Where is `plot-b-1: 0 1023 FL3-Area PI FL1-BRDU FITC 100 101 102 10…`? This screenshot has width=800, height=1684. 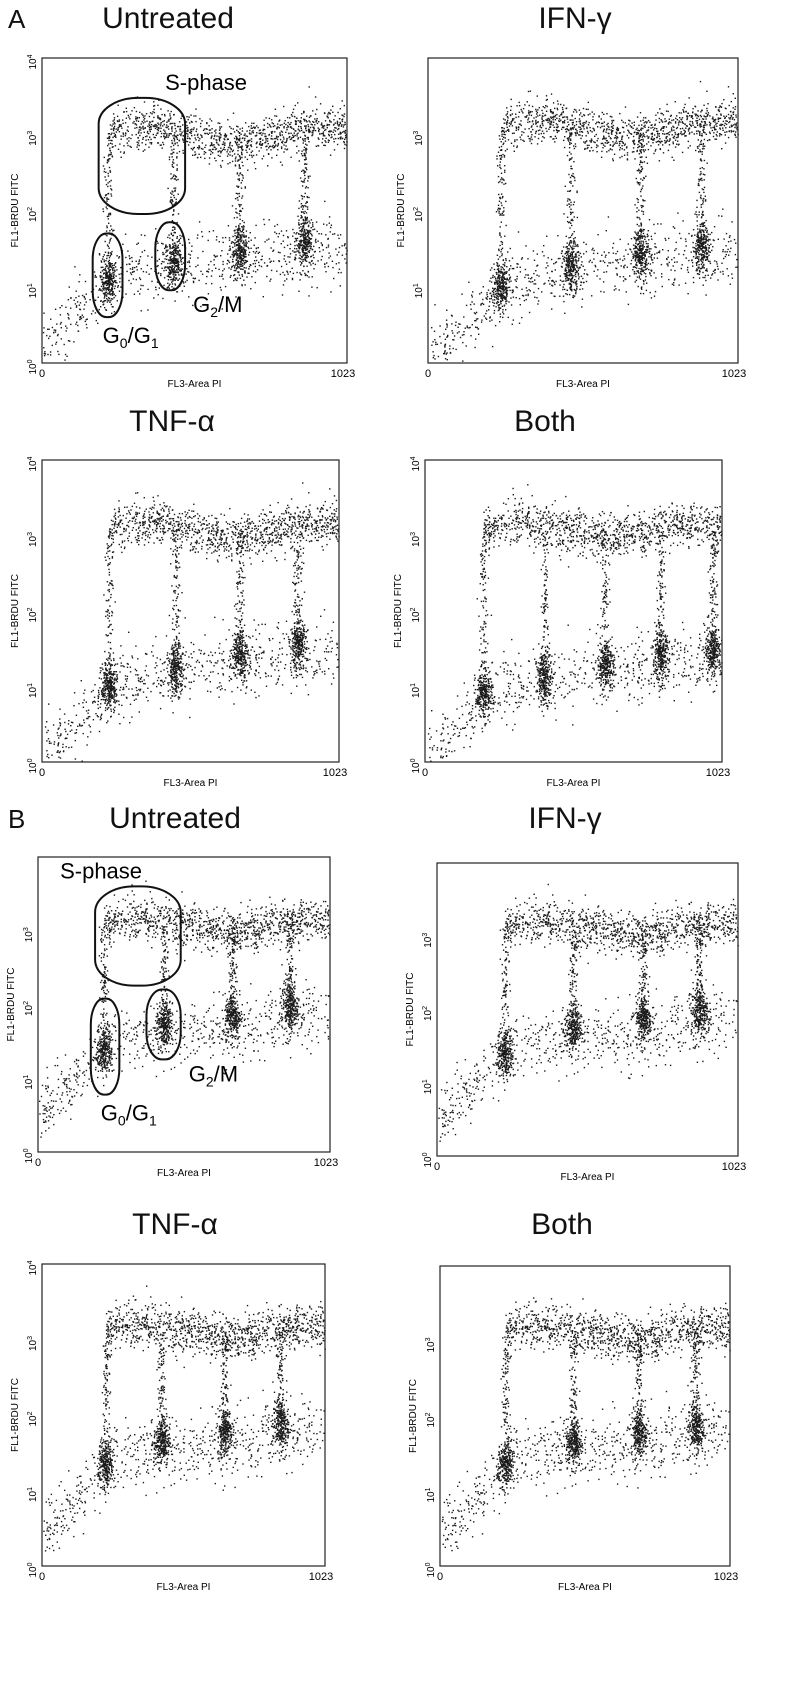 plot-b-1: 0 1023 FL3-Area PI FL1-BRDU FITC 100 101 102 10… is located at coordinates (575, 1022).